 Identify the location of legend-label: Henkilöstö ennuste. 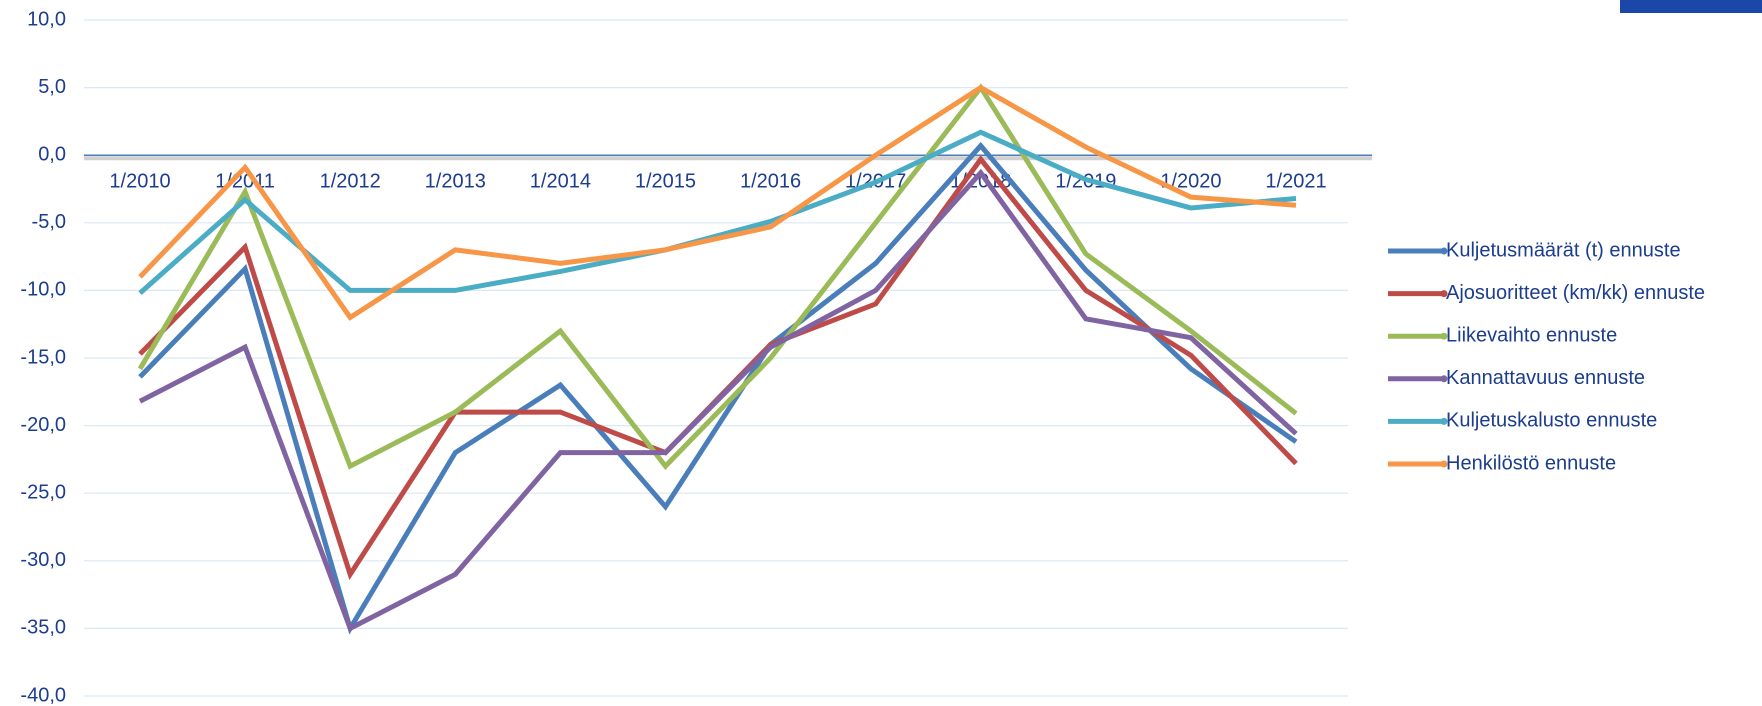
(1531, 463).